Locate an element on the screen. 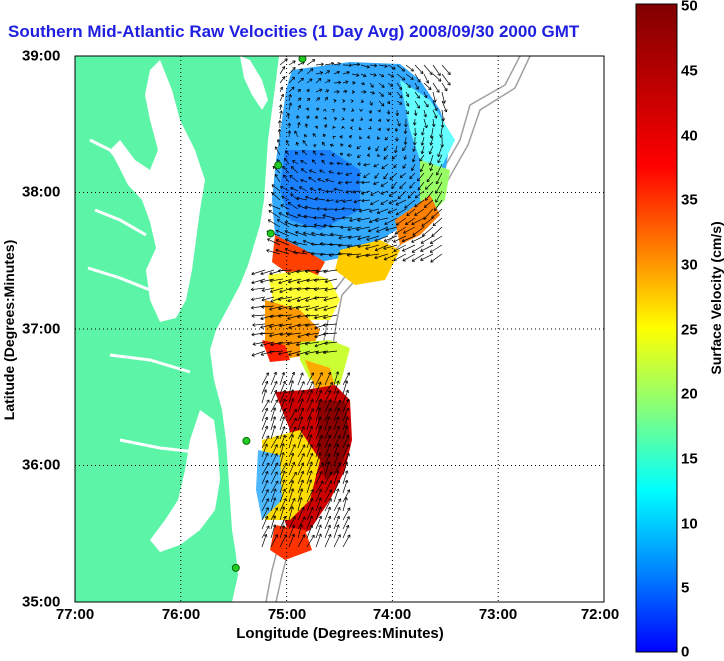 Image resolution: width=724 pixels, height=661 pixels. colorbar-tick: 0 is located at coordinates (685, 652).